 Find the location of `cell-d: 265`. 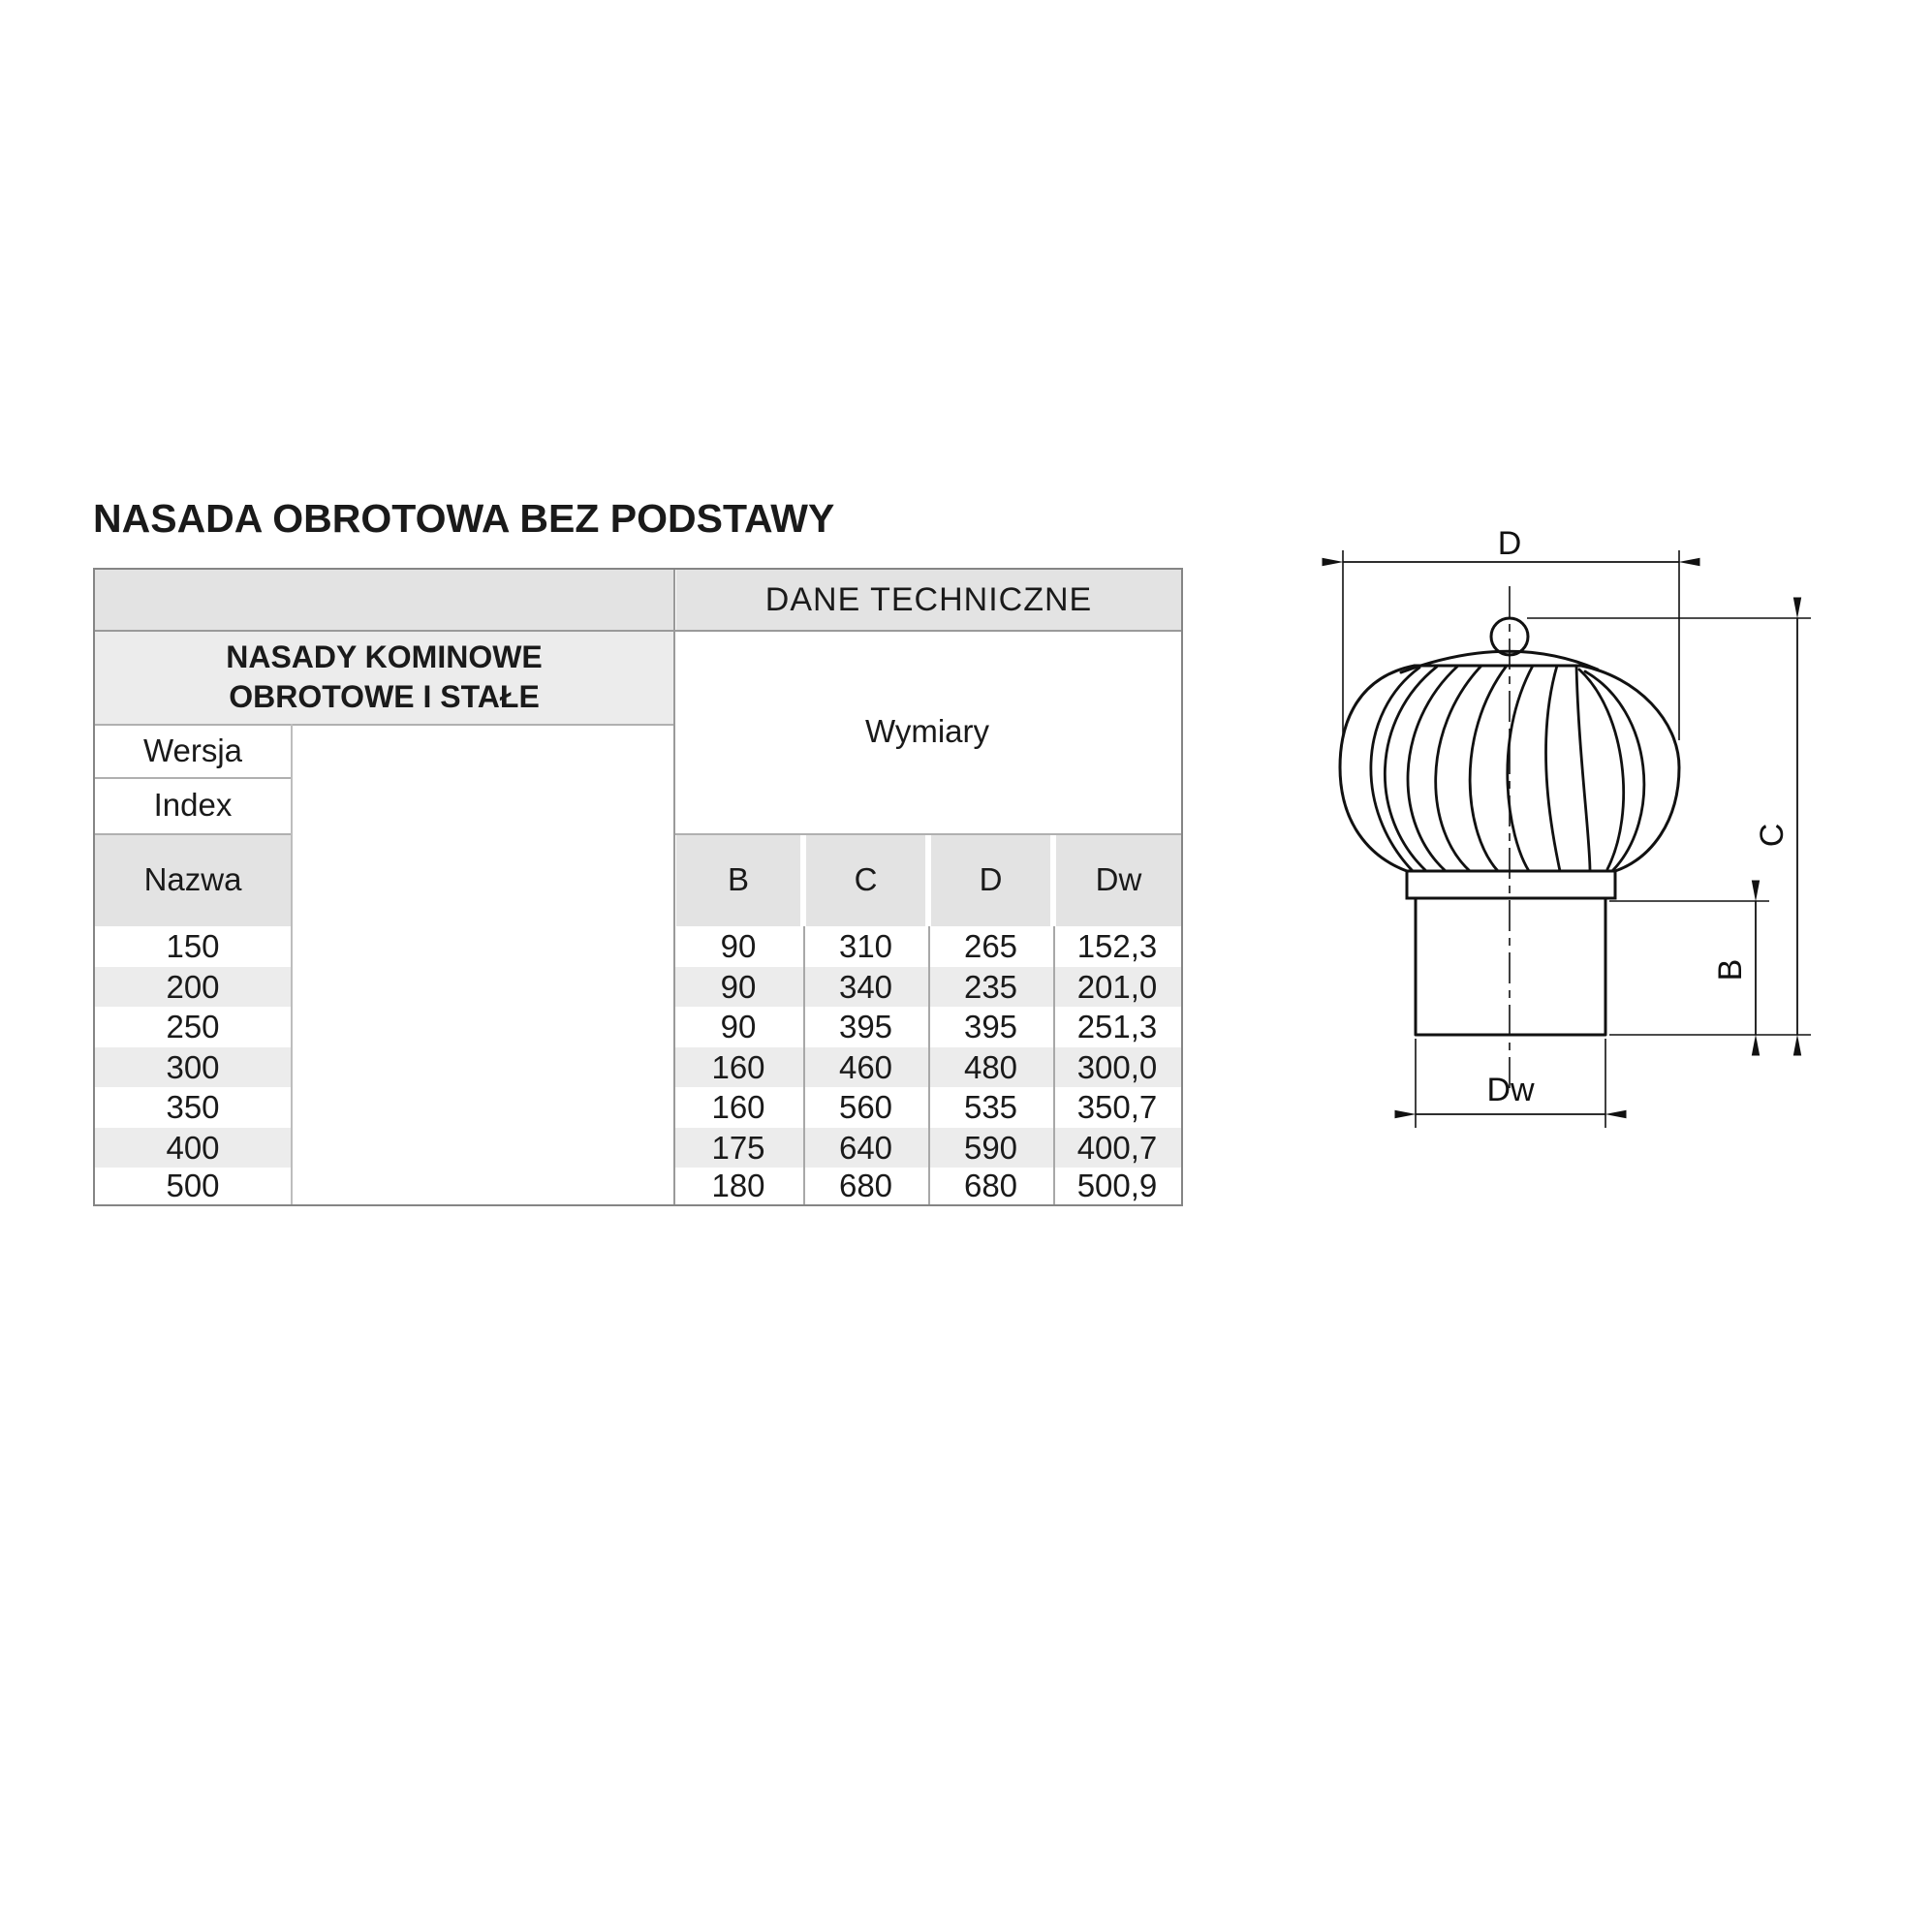

cell-d: 265 is located at coordinates (990, 946).